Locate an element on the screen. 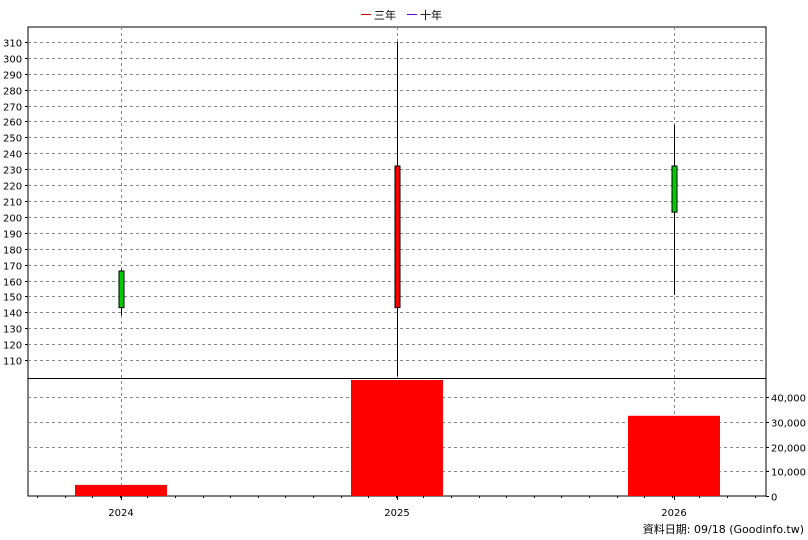  candle-body-2026 is located at coordinates (674, 189).